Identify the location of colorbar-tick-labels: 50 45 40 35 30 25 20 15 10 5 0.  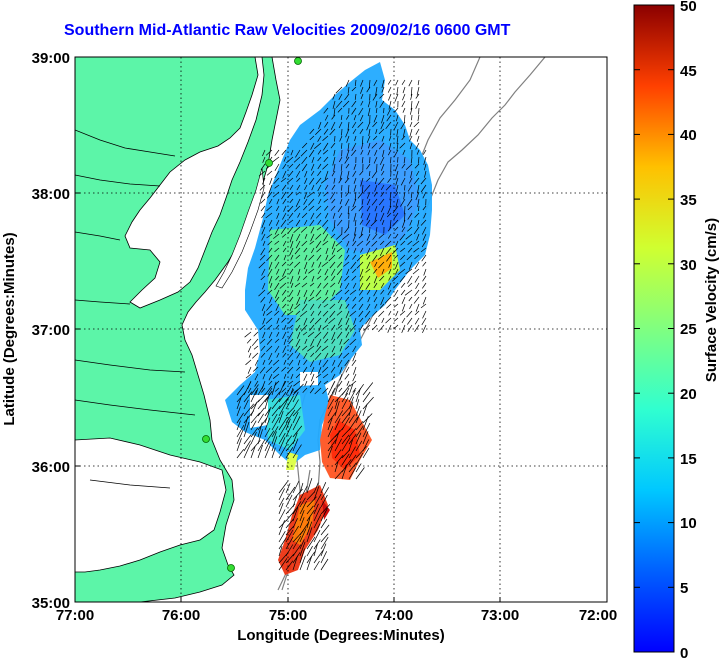
(688, 329).